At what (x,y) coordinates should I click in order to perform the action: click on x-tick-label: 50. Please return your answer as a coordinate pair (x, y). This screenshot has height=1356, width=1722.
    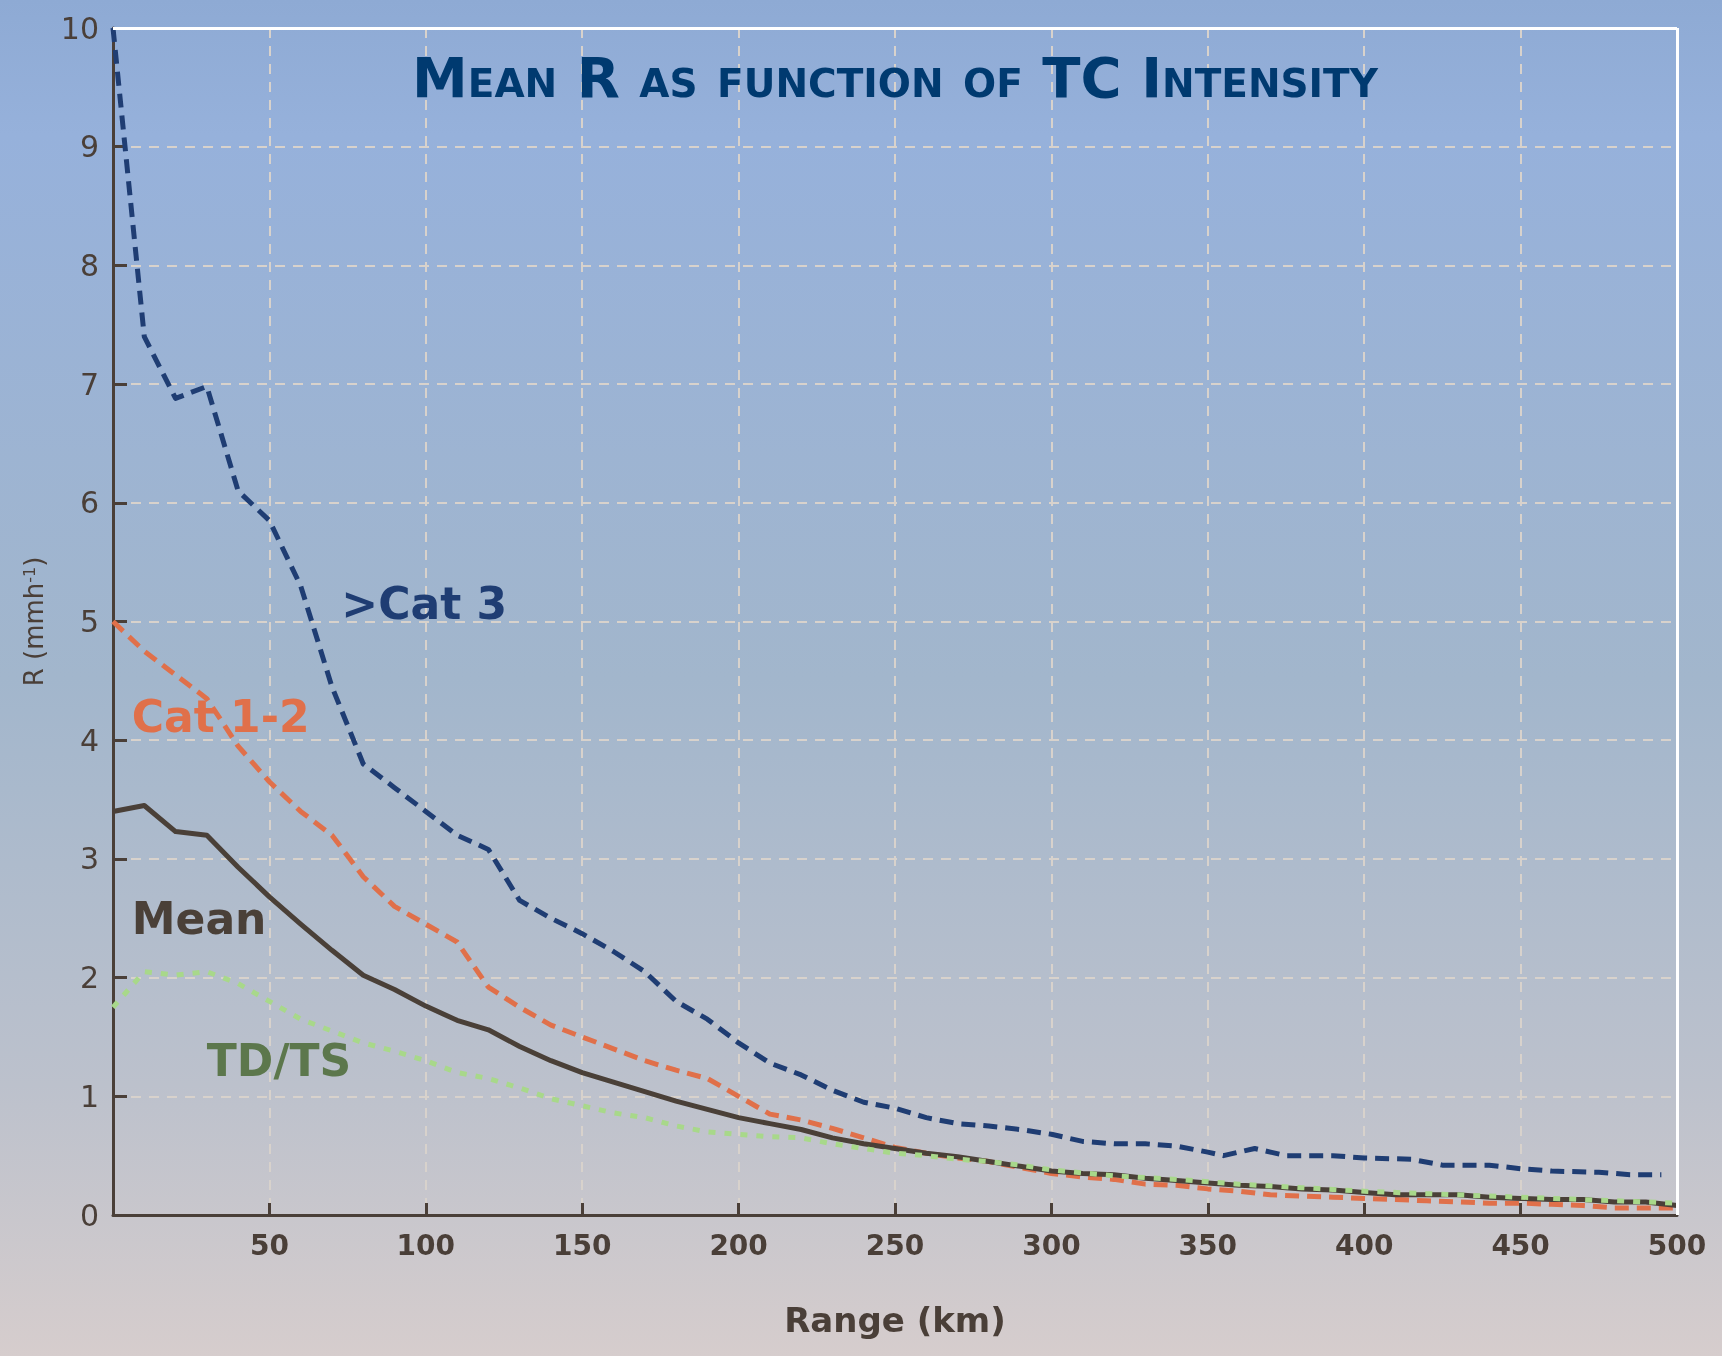
    Looking at the image, I should click on (269, 1245).